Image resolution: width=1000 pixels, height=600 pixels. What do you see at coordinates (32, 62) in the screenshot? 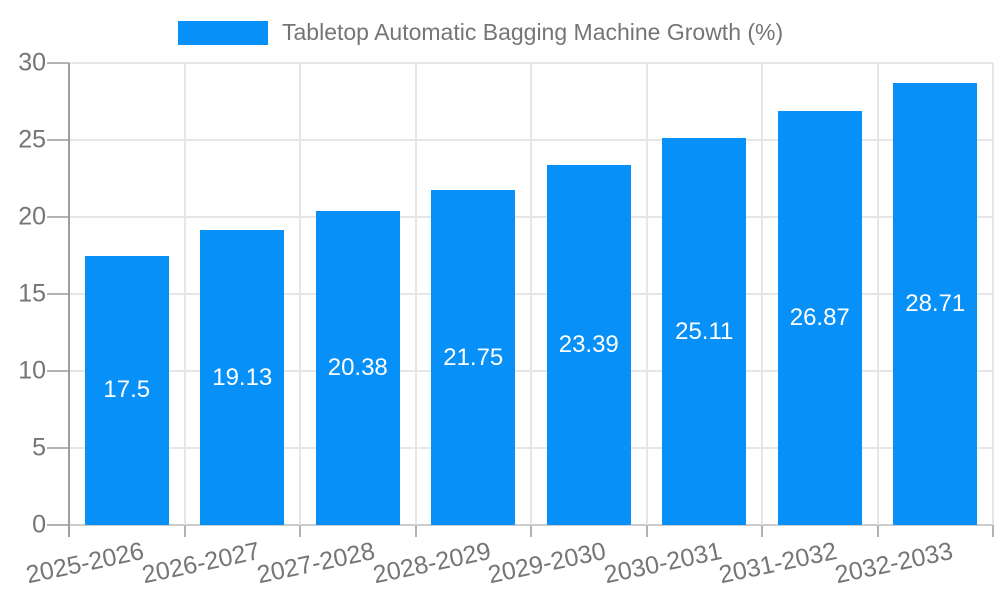
I see `y-axis-label: 30` at bounding box center [32, 62].